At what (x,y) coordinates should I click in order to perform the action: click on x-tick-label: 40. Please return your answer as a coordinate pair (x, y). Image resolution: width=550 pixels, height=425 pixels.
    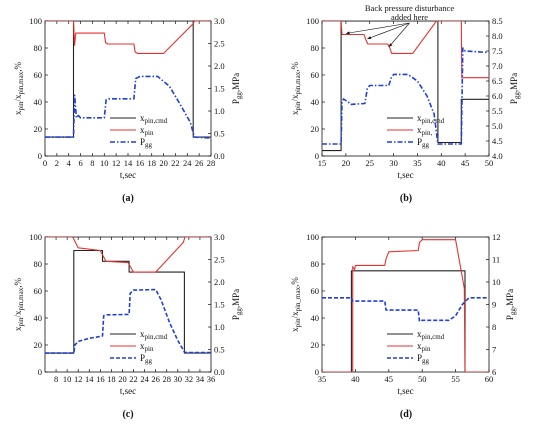
    Looking at the image, I should click on (441, 163).